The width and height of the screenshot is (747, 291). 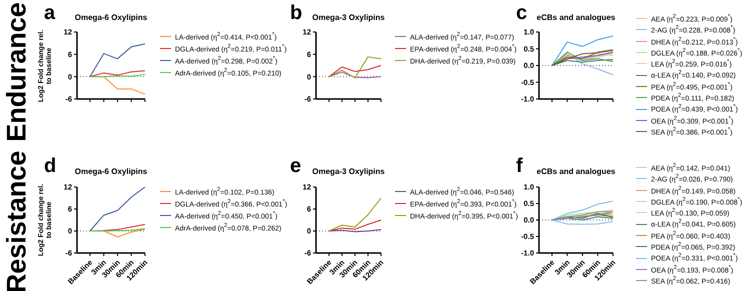 What do you see at coordinates (50, 13) in the screenshot?
I see `text: a` at bounding box center [50, 13].